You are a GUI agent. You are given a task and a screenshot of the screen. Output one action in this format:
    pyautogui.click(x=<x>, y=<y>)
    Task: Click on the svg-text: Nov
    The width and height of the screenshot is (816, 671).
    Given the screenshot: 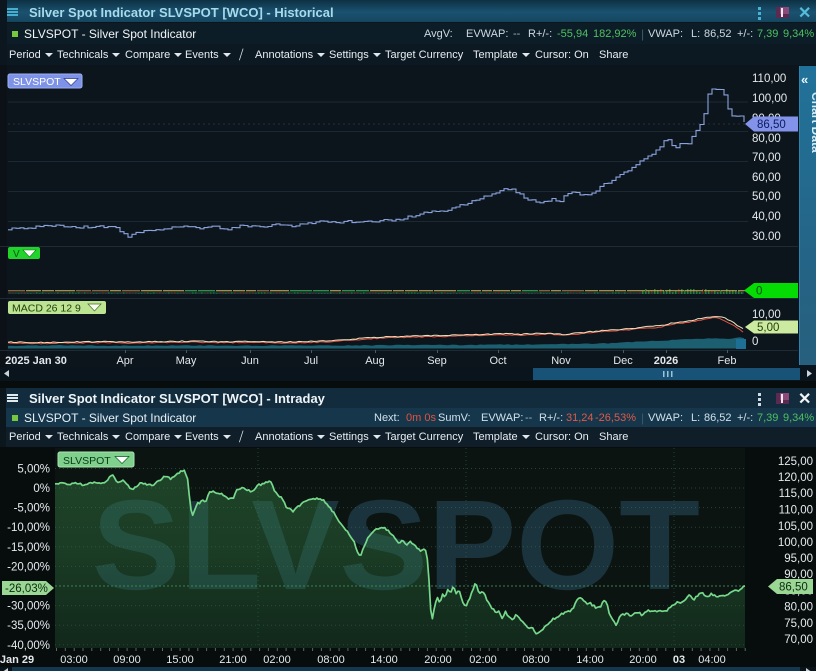 What is the action you would take?
    pyautogui.click(x=561, y=361)
    